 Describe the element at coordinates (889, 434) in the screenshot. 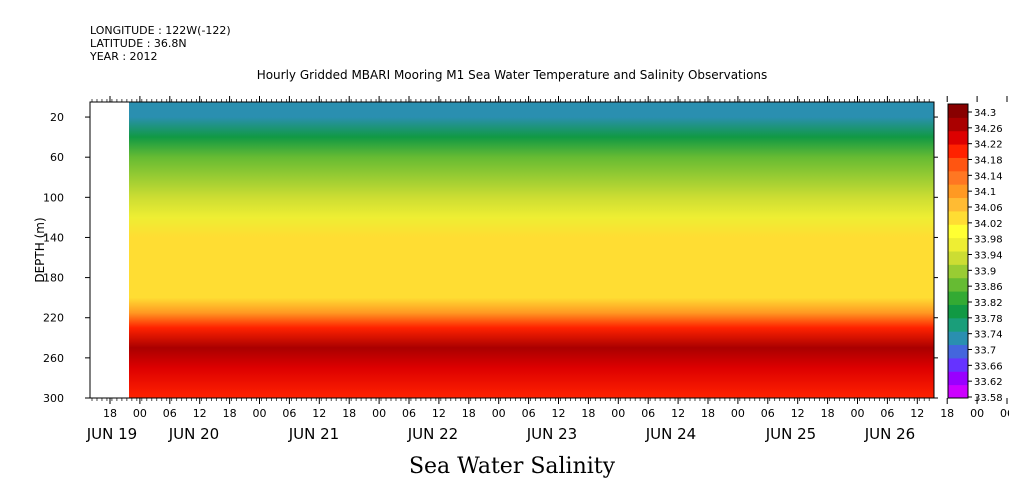

I see `x-date-label: JUN 26` at that location.